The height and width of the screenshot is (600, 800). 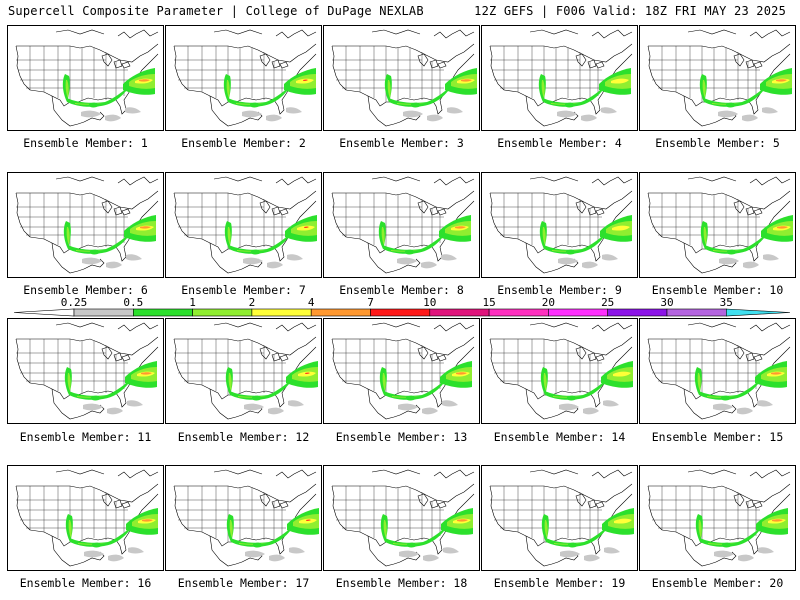 What do you see at coordinates (488, 303) in the screenshot?
I see `colorbar-tick-label: 15` at bounding box center [488, 303].